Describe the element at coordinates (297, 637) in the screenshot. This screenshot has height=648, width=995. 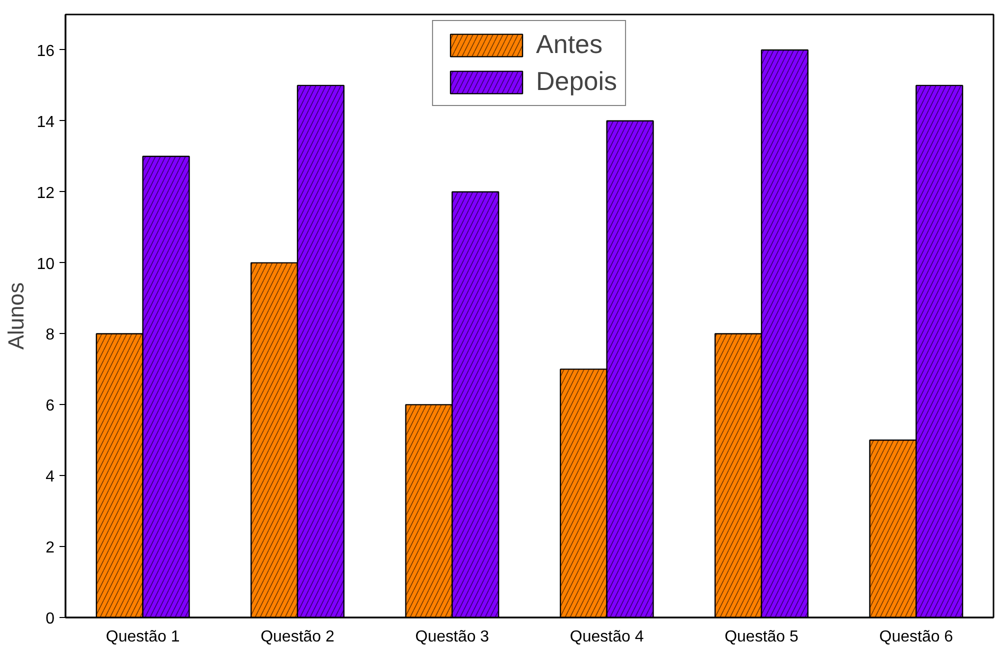
I see `x-tick-label: Questão 2` at that location.